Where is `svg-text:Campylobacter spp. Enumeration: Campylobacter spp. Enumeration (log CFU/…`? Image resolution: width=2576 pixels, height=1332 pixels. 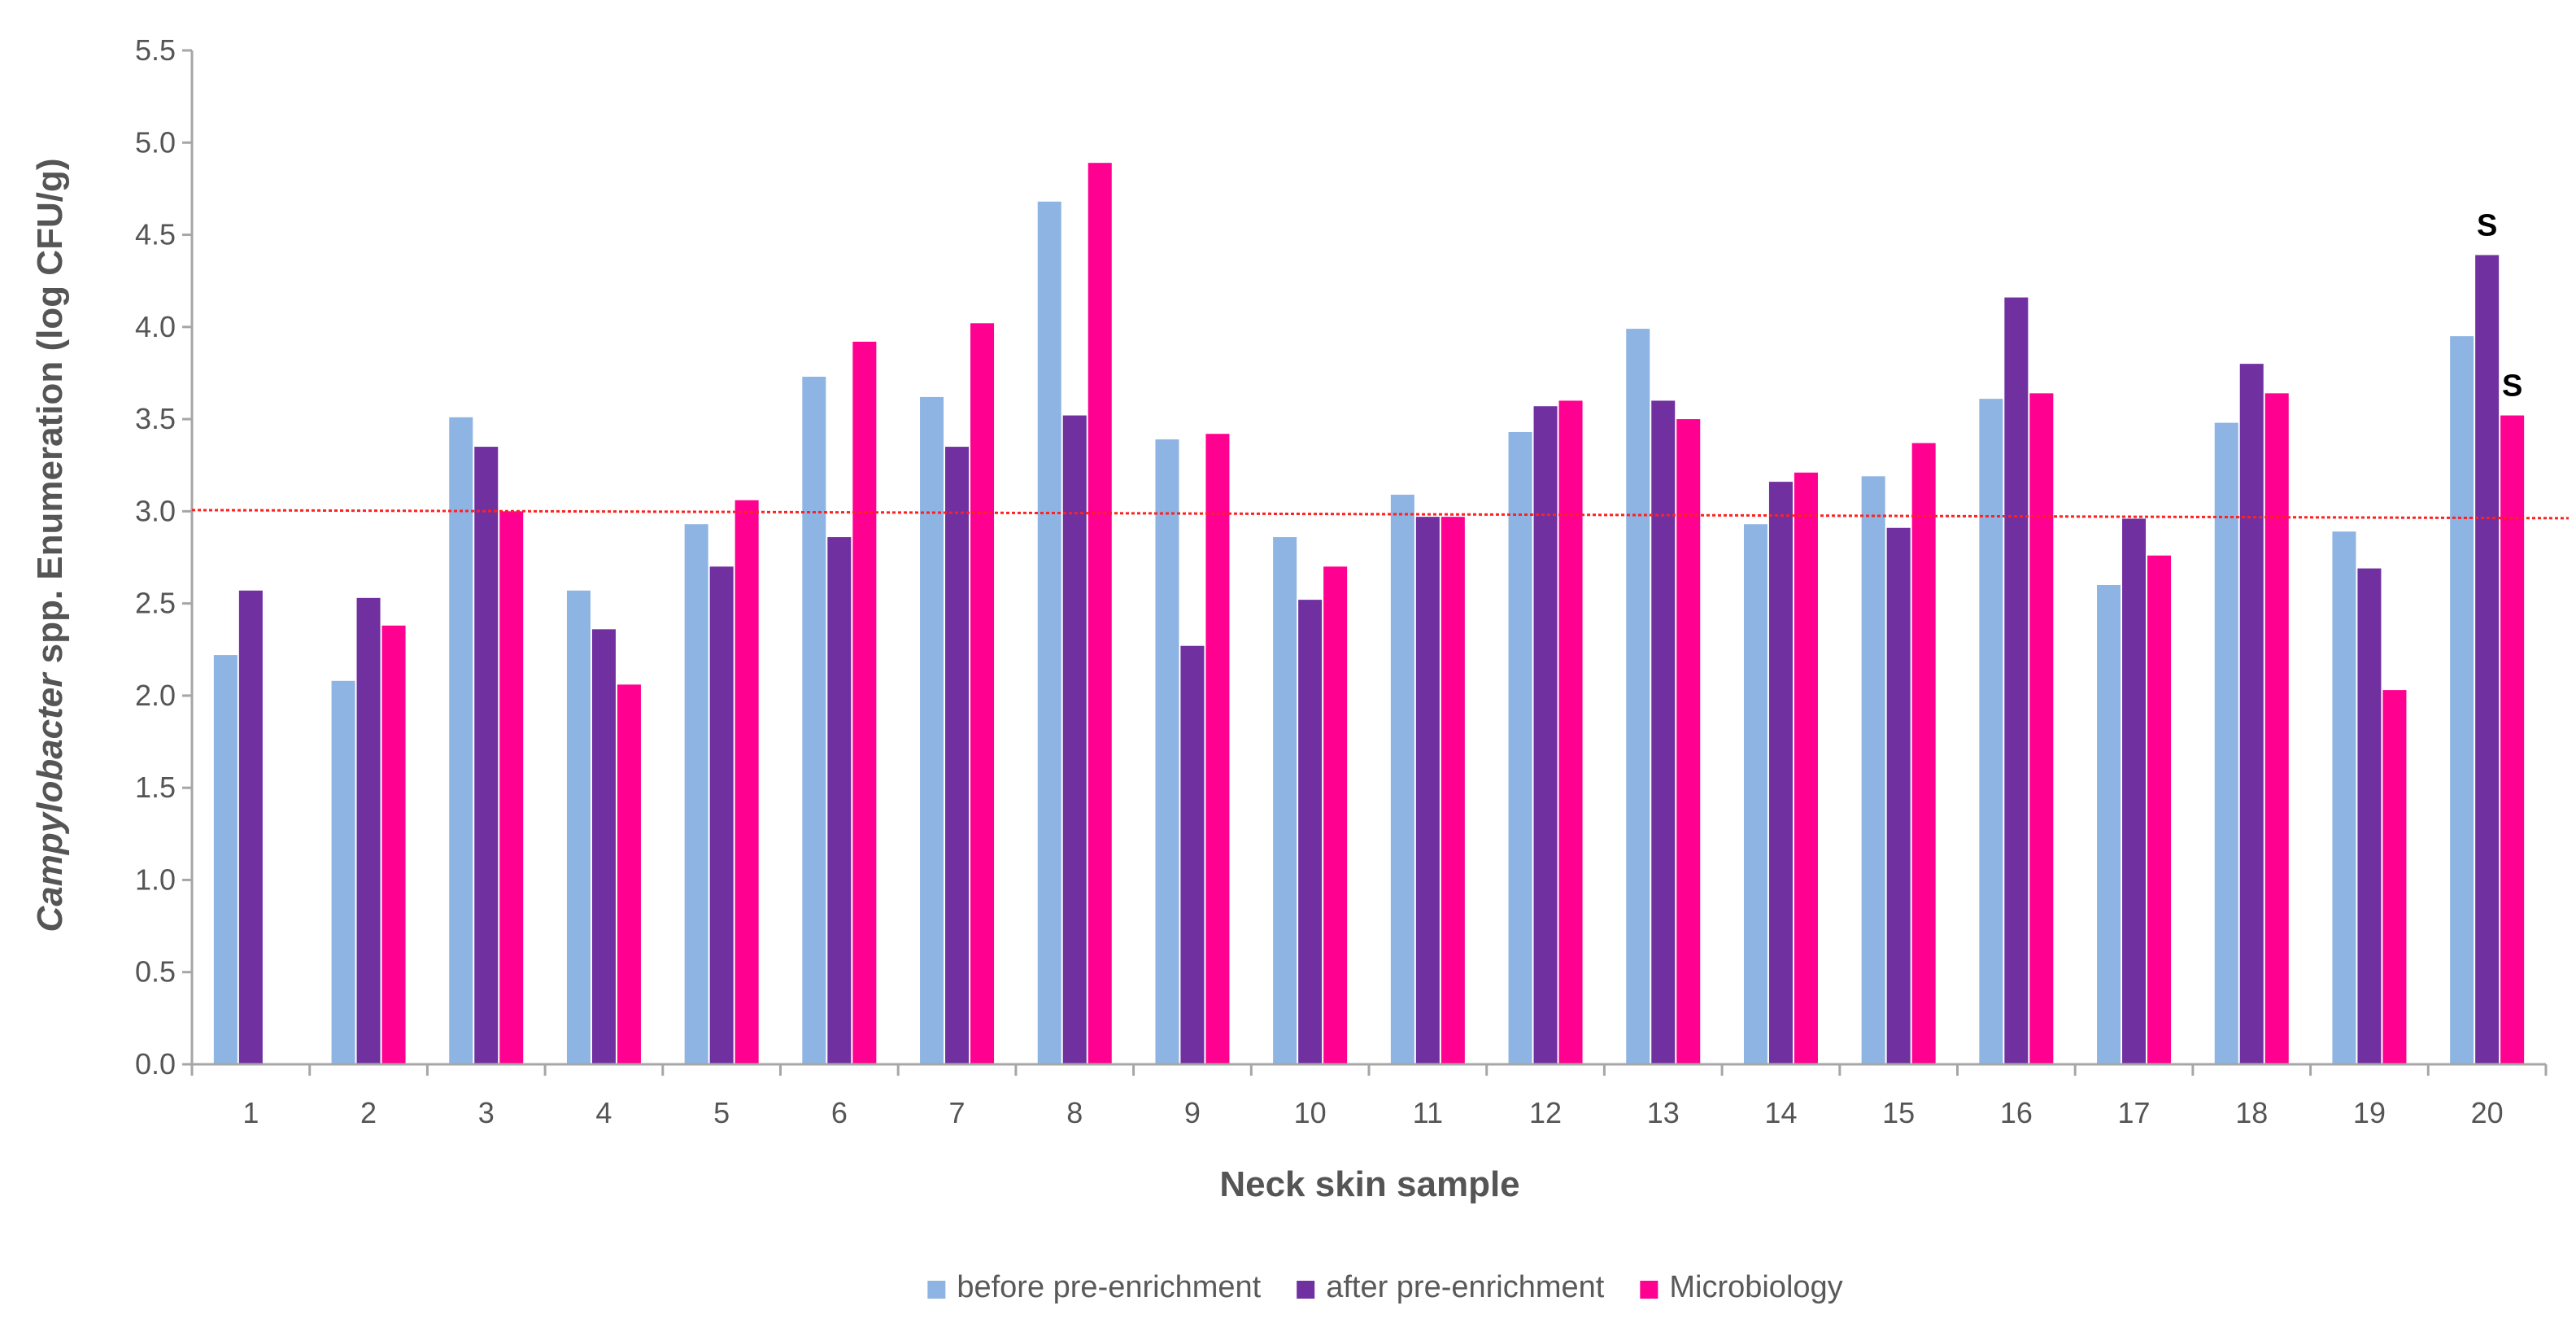
svg-text:Campylobacter spp. Enumeration: Campylobacter spp. Enumeration (log CFU/… is located at coordinates (50, 545).